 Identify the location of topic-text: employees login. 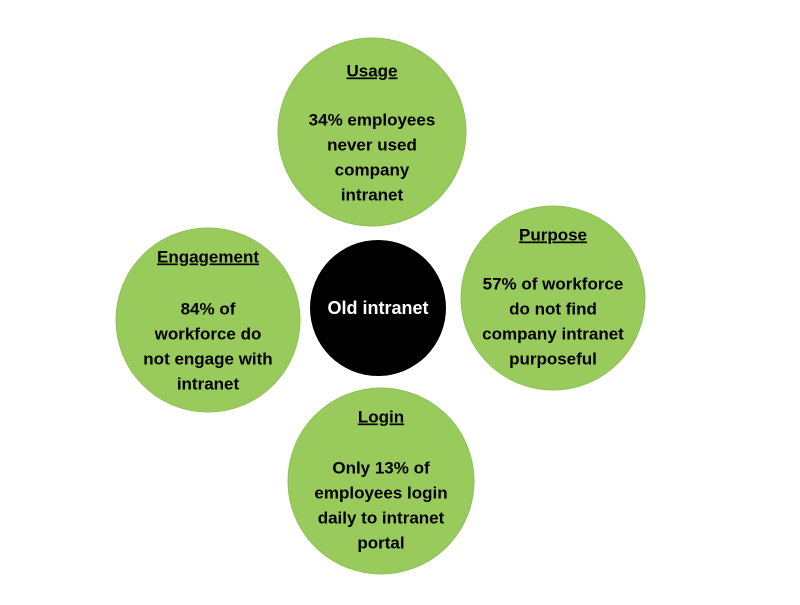
(380, 492).